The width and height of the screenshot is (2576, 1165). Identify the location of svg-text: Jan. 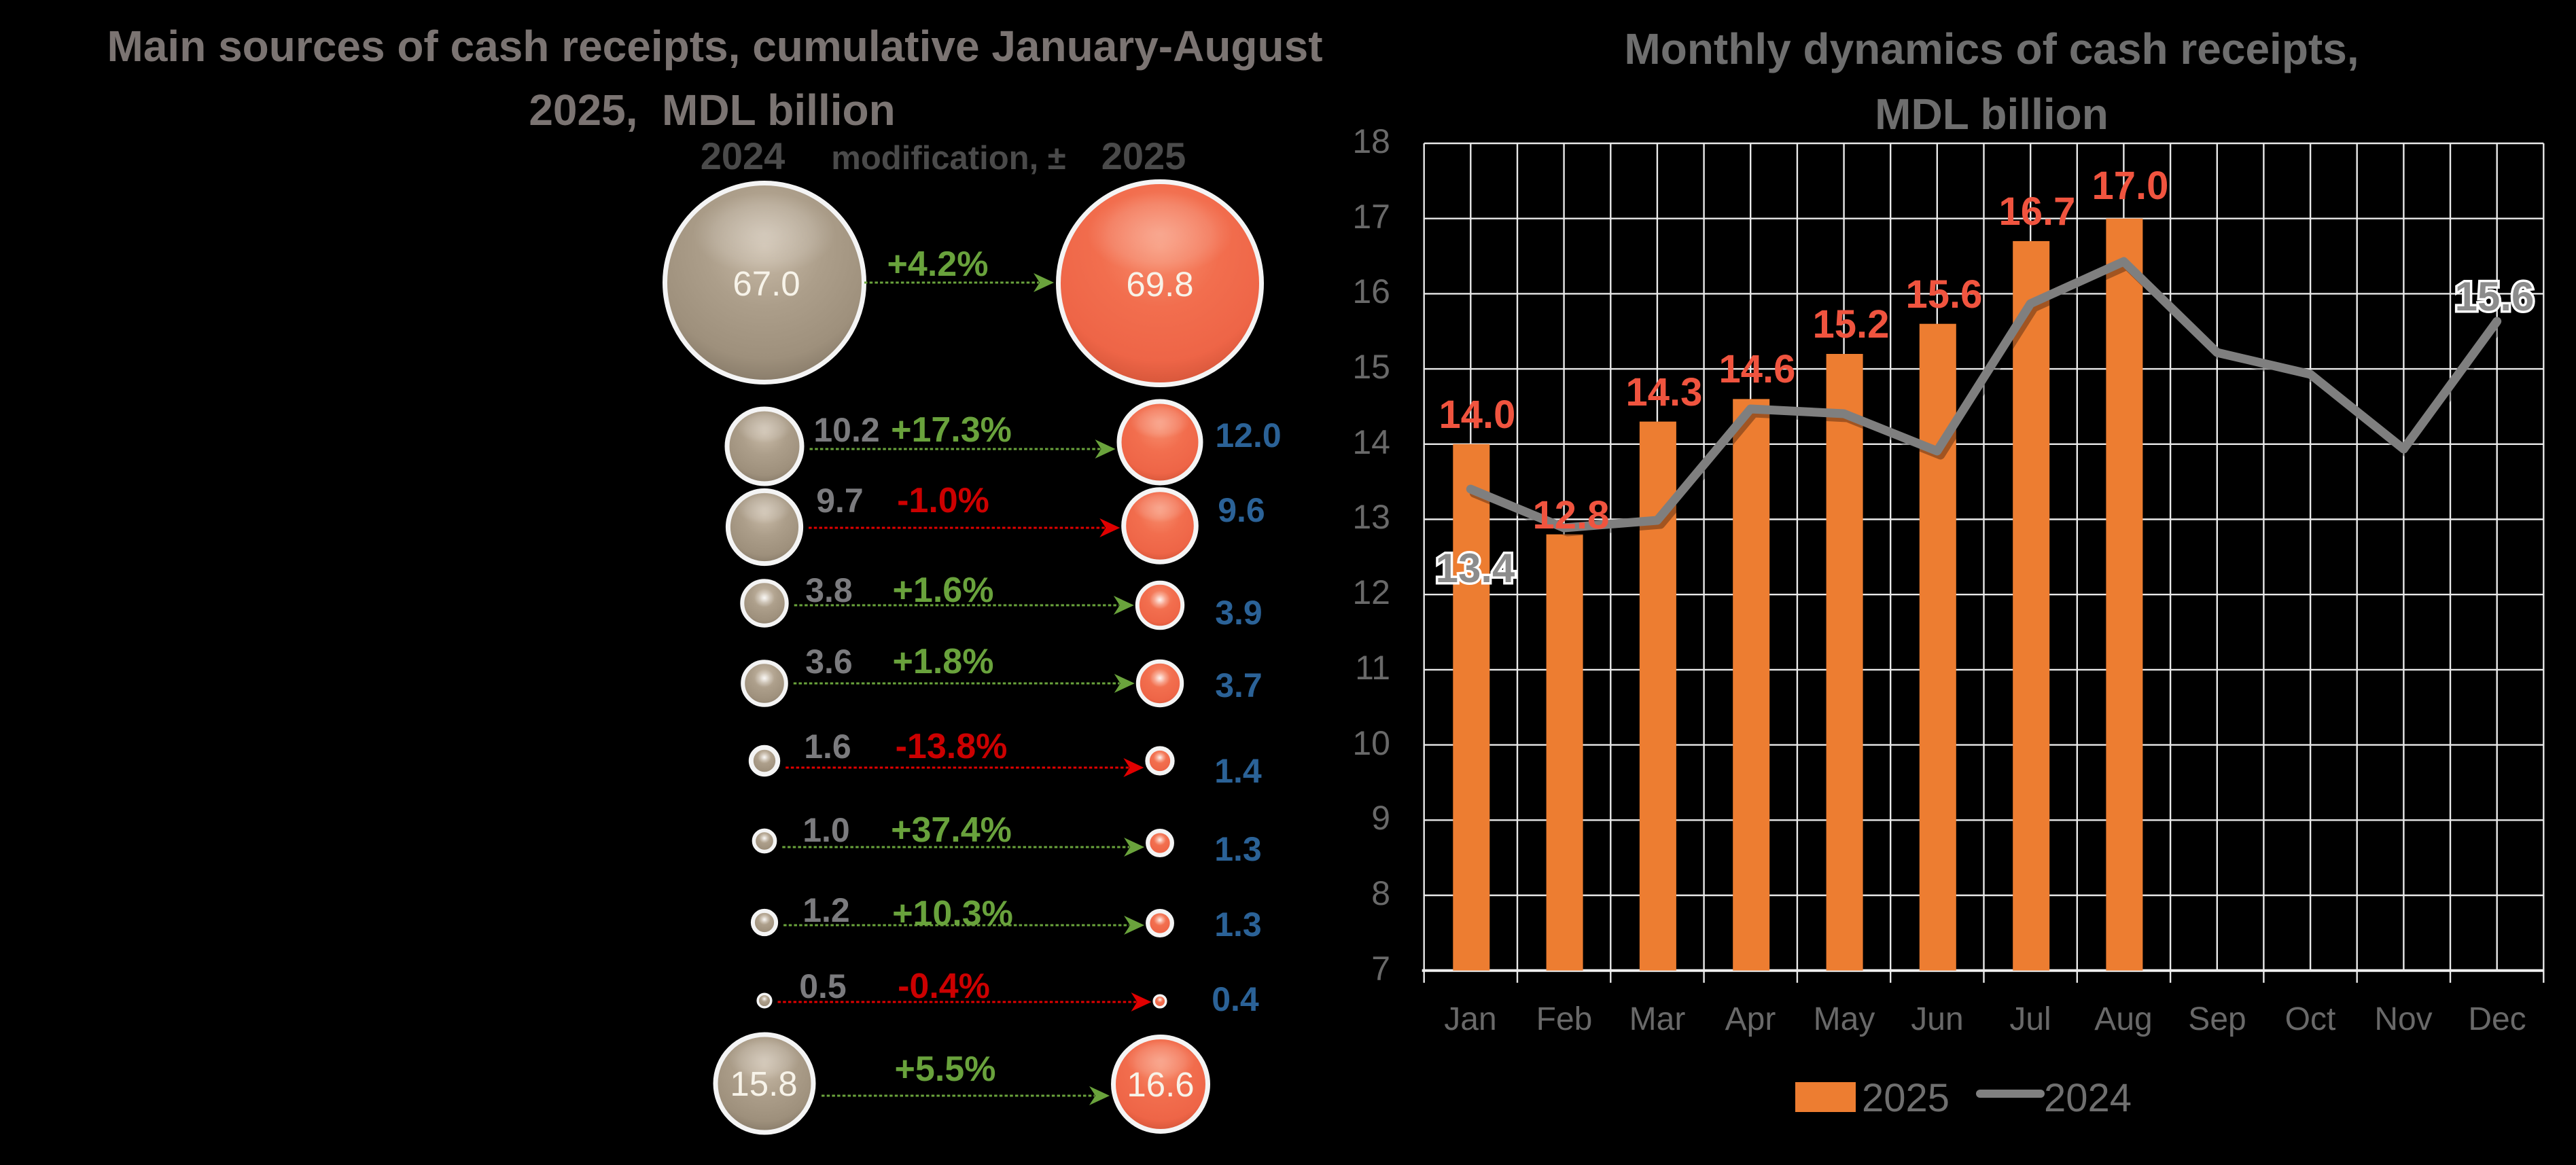
(1470, 1019).